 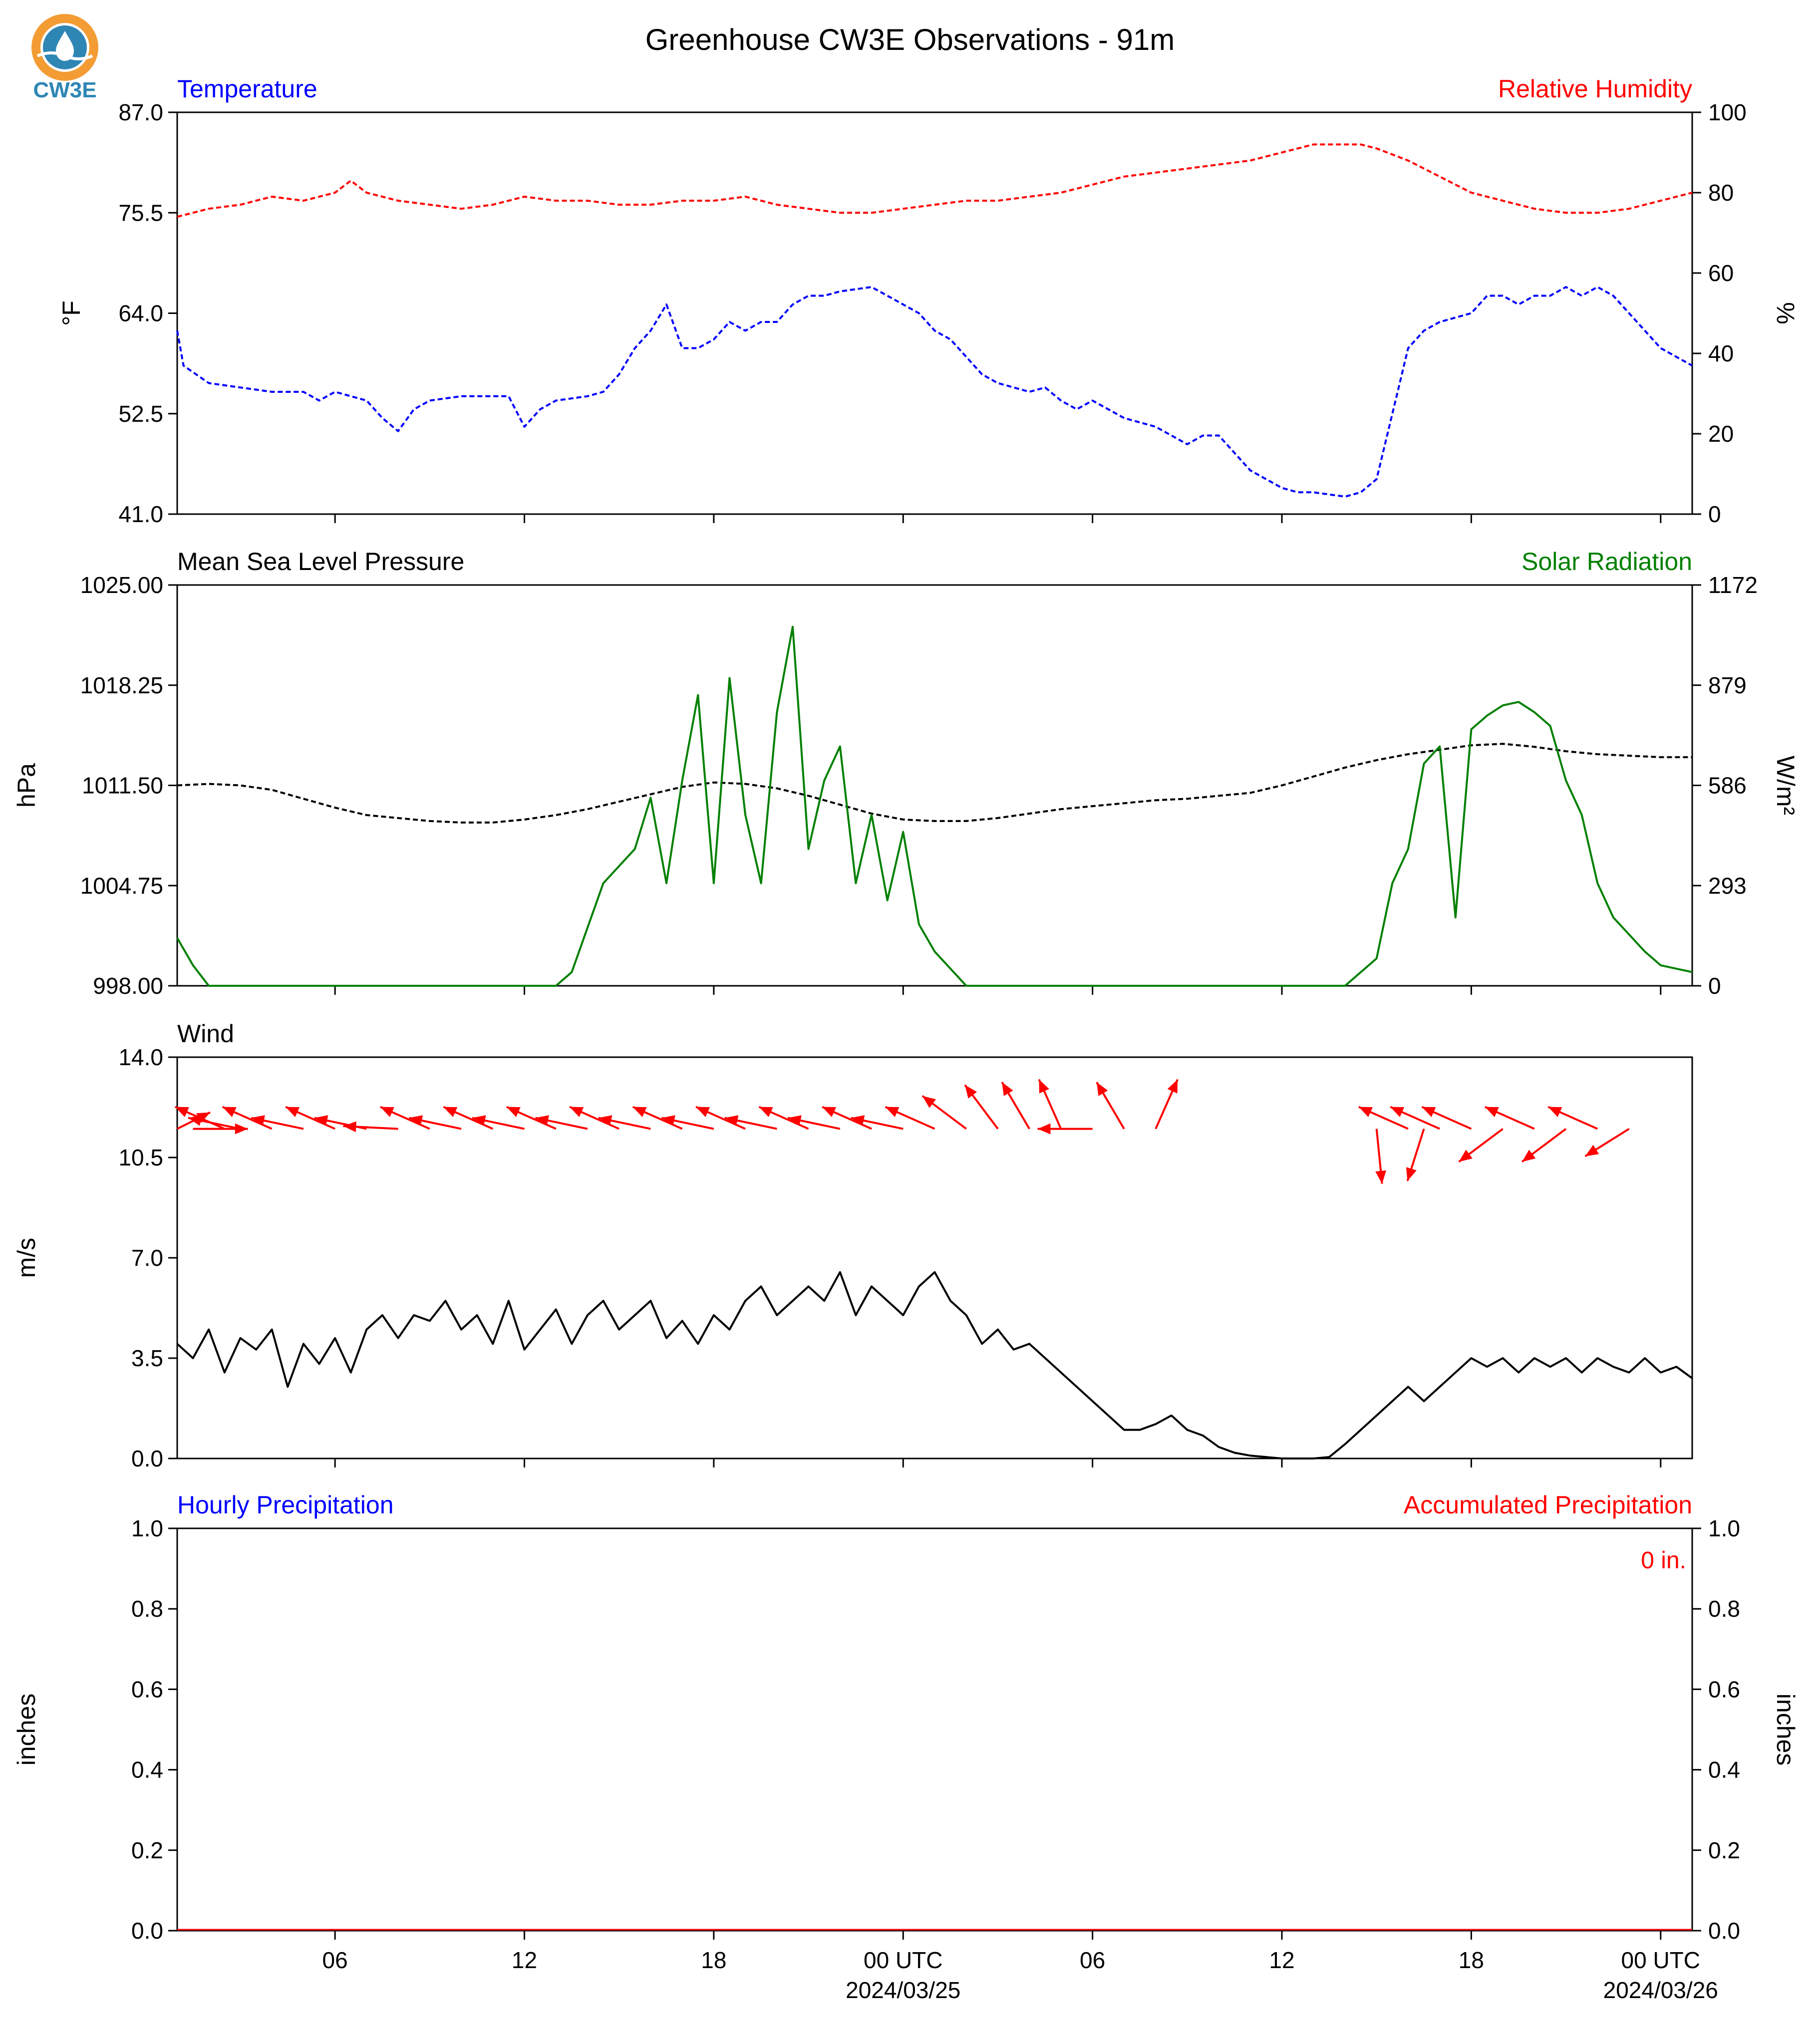 What do you see at coordinates (147, 1689) in the screenshot?
I see `y-tick-label: 0.6` at bounding box center [147, 1689].